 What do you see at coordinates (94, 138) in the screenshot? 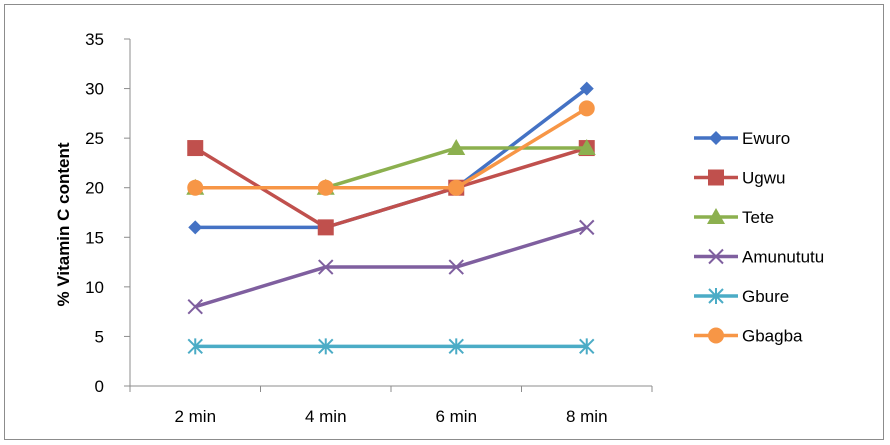
I see `y-tick-label: 25` at bounding box center [94, 138].